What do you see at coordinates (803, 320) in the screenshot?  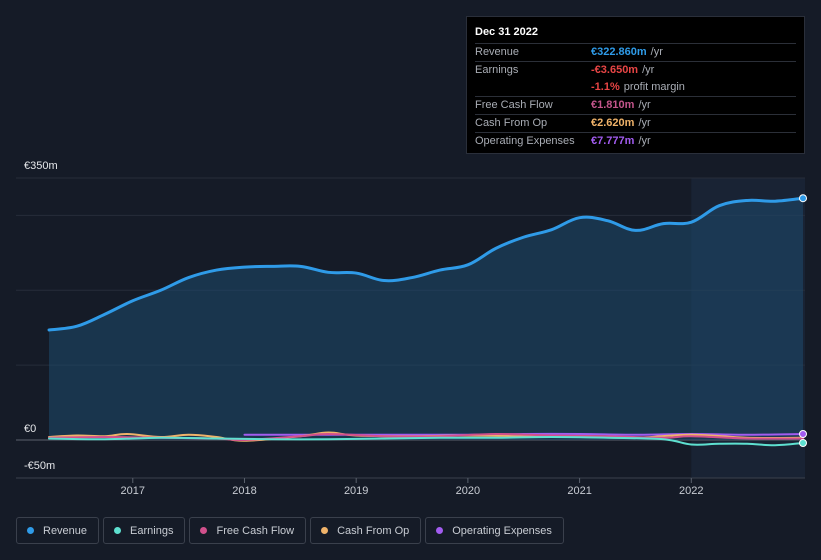 I see `series-end-markers` at bounding box center [803, 320].